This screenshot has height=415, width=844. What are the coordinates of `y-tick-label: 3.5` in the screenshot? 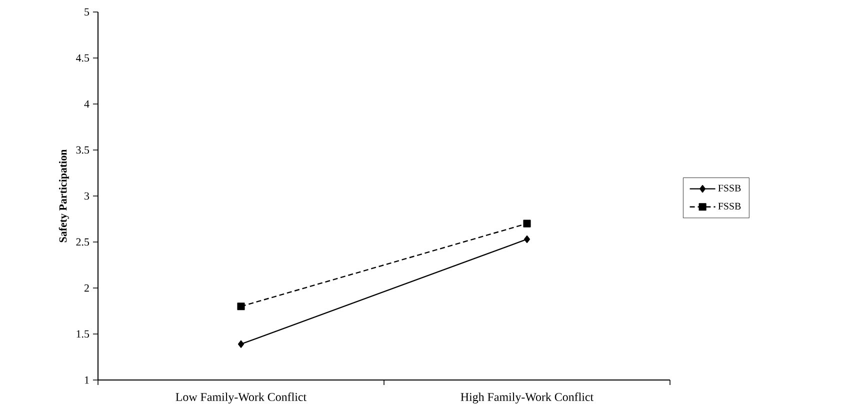 It's located at (83, 150).